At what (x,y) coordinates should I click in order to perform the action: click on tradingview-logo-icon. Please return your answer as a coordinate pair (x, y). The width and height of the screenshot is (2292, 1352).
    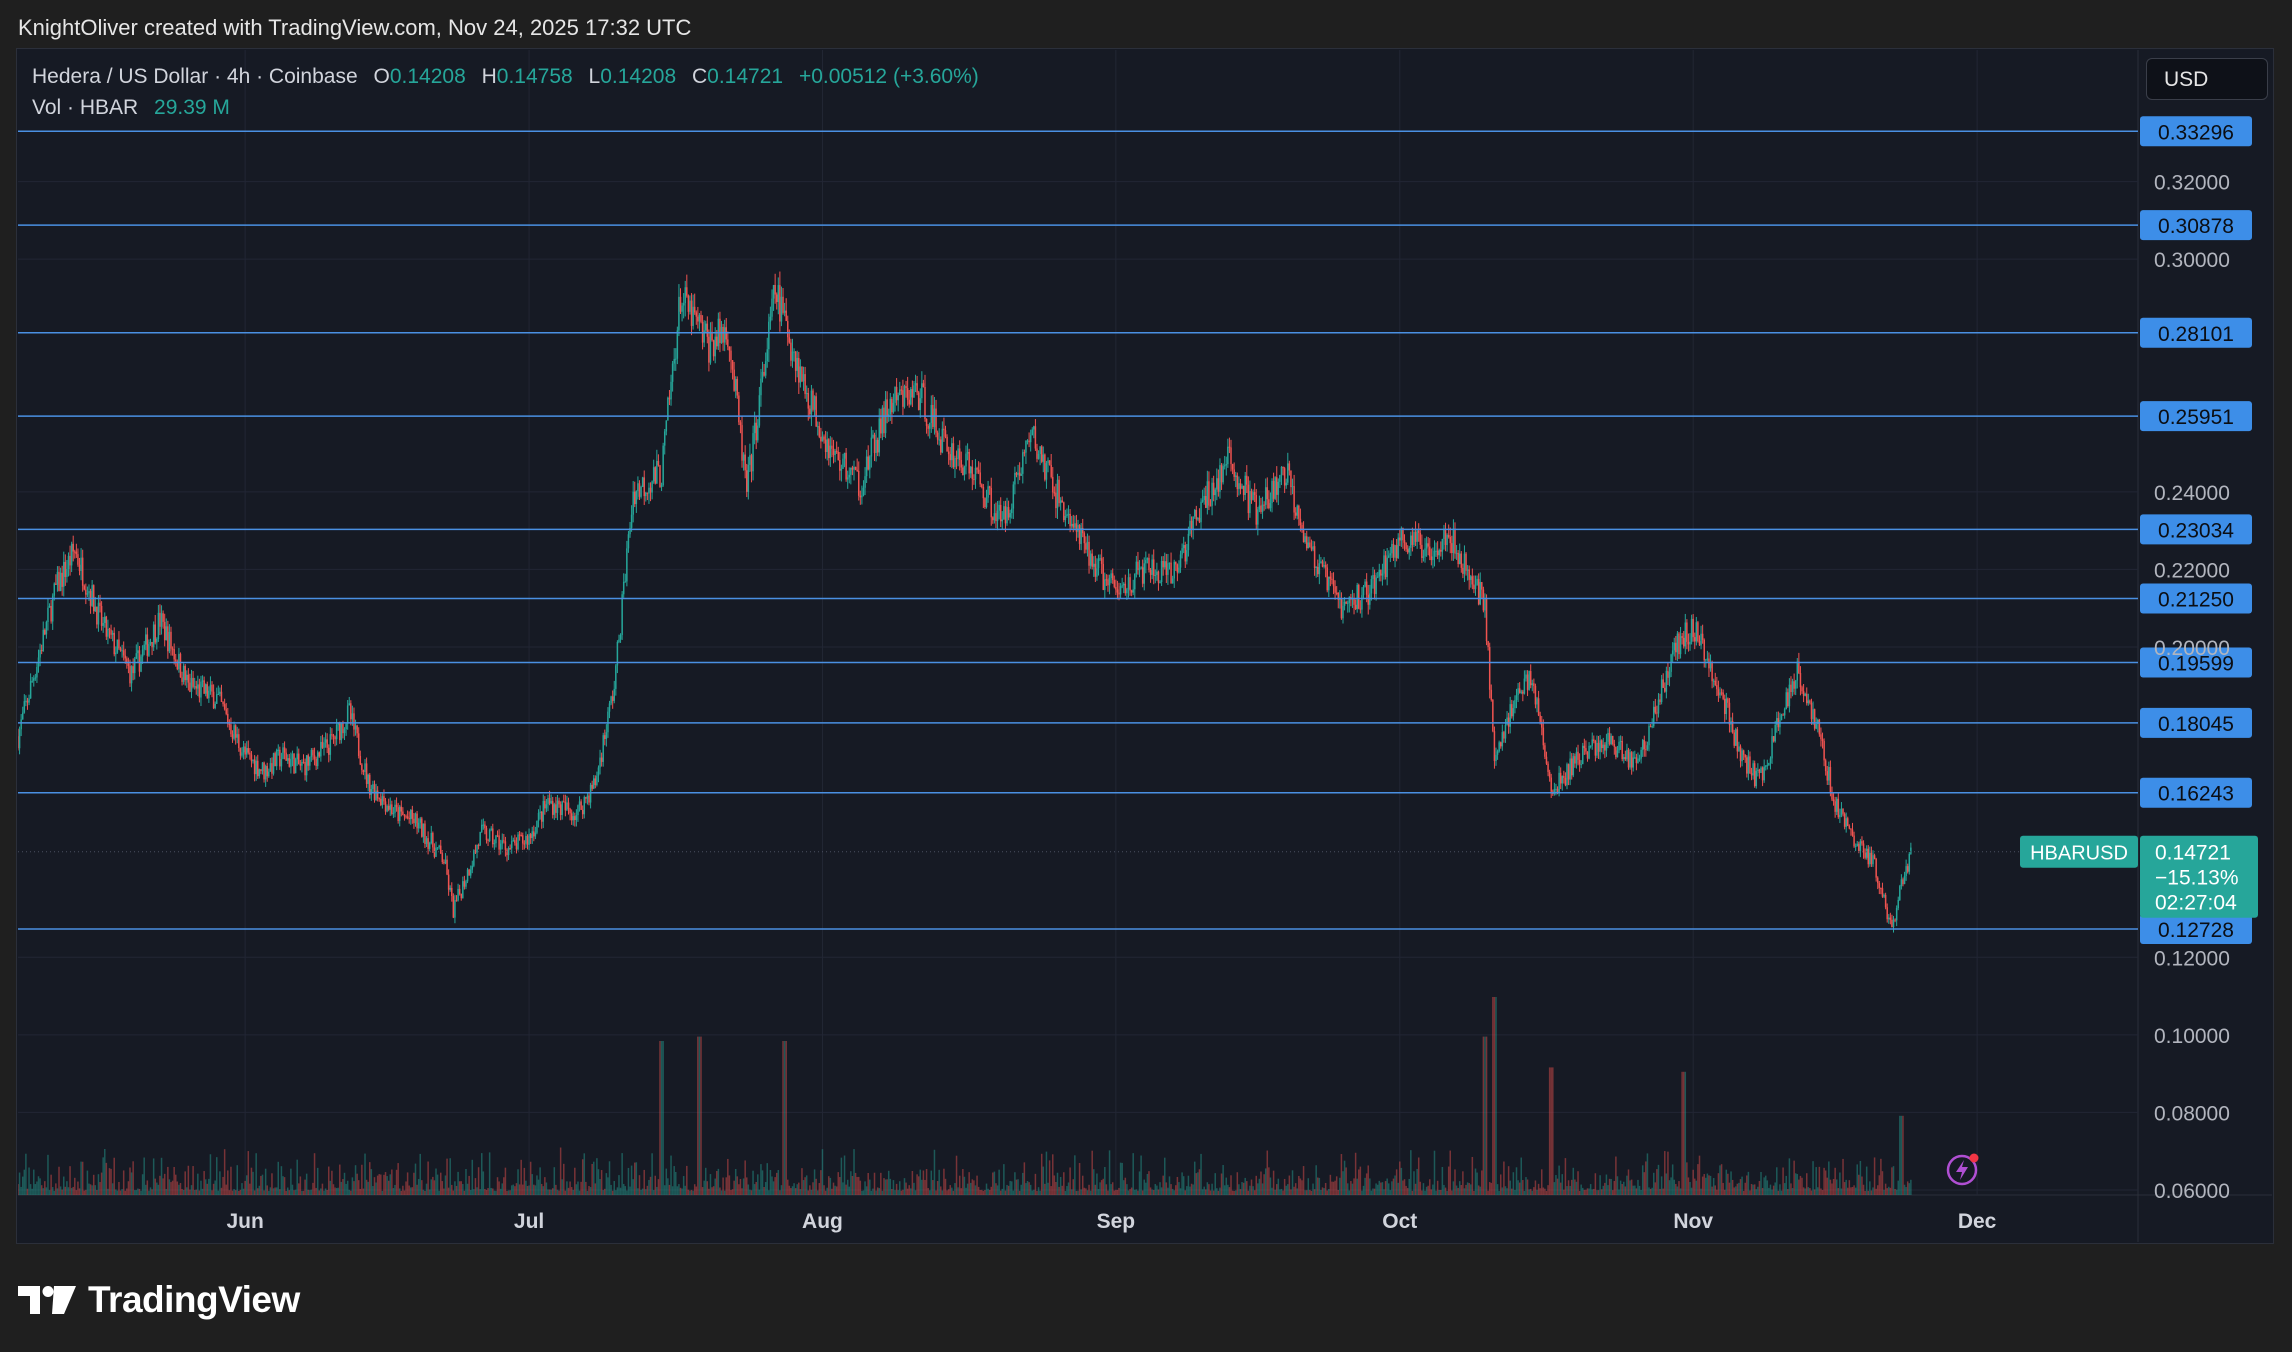
    Looking at the image, I should click on (47, 1300).